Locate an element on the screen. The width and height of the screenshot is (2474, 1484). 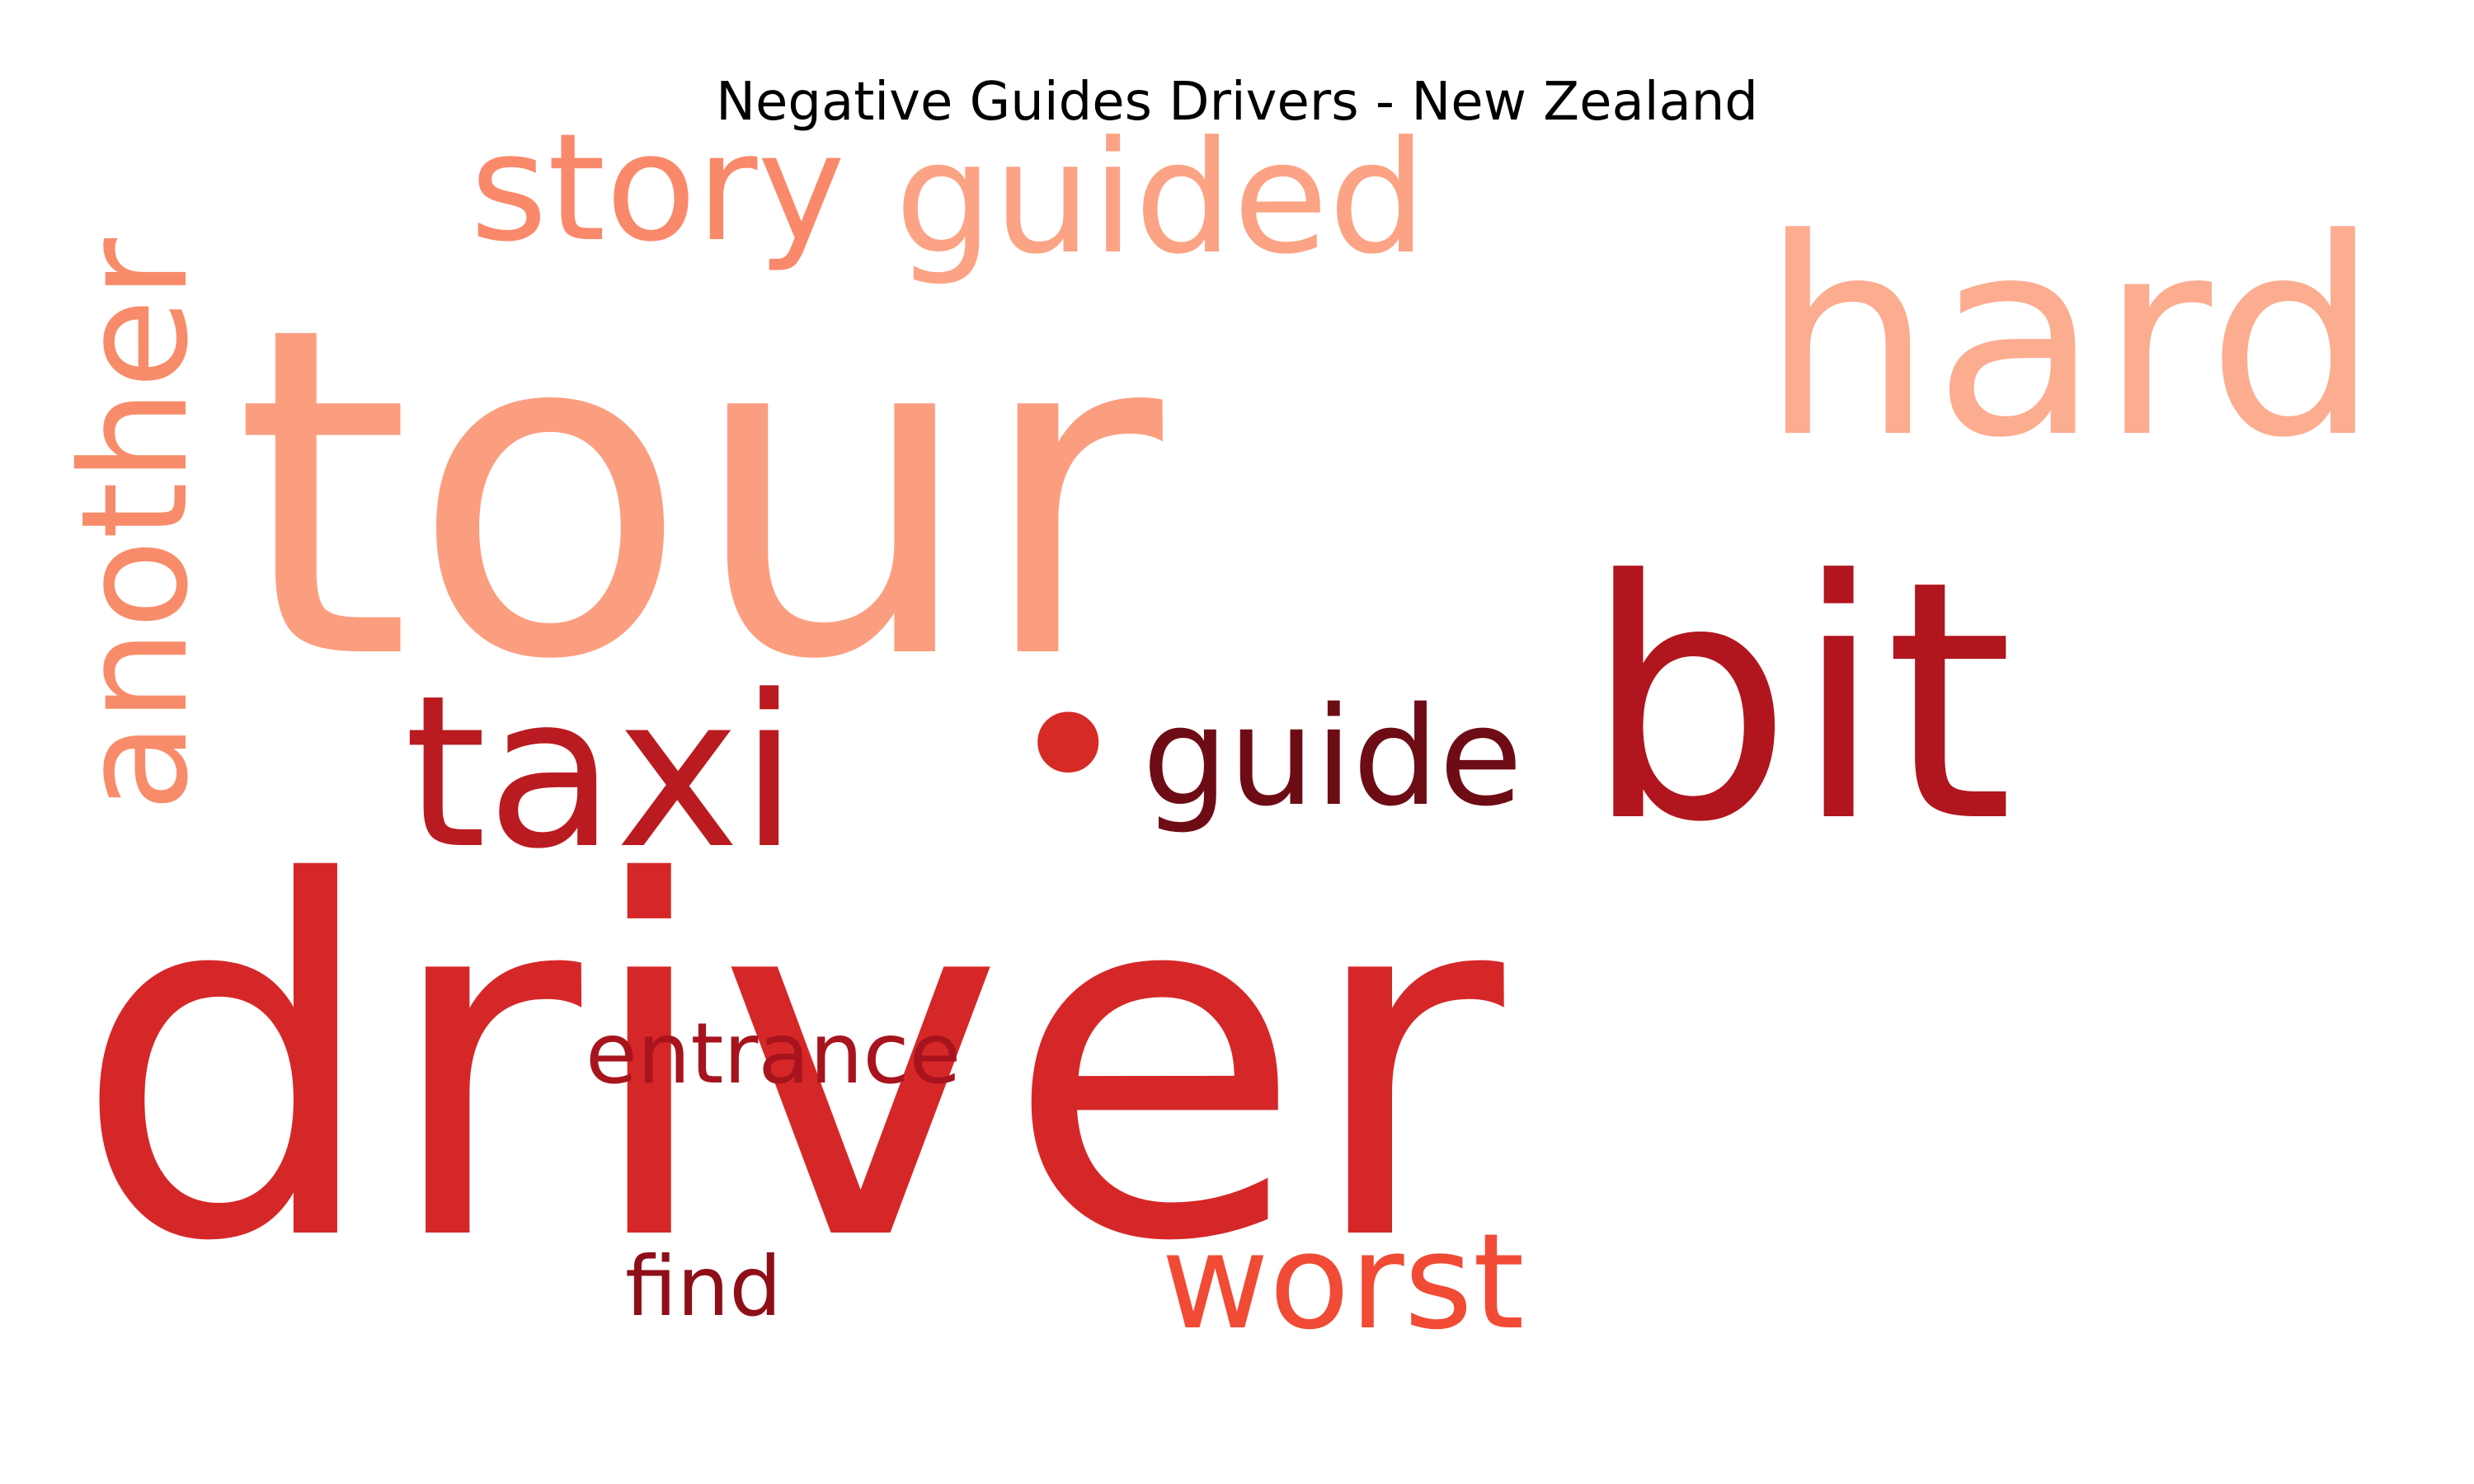
word-story: story is located at coordinates (657, 188).